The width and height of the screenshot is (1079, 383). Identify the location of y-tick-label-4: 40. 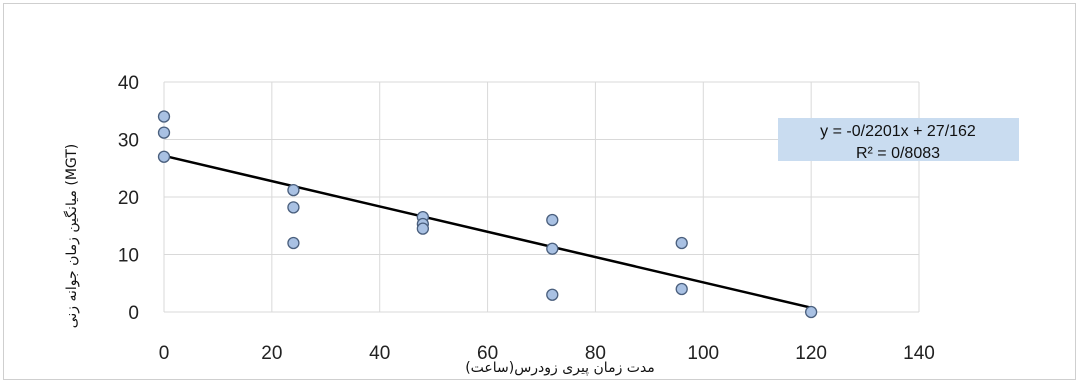
(128, 83).